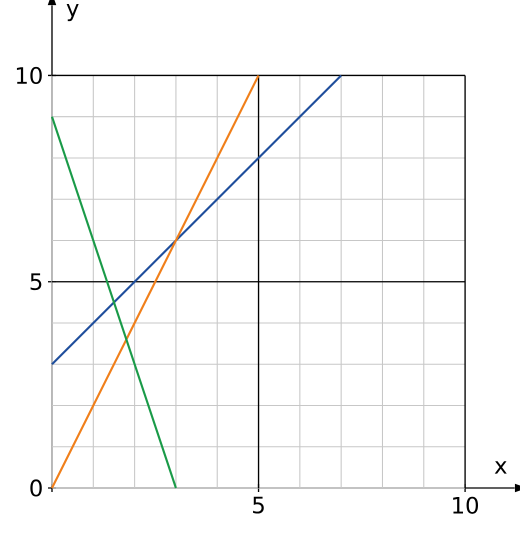 This screenshot has height=536, width=520. Describe the element at coordinates (36, 488) in the screenshot. I see `y-tick-label: 0` at that location.